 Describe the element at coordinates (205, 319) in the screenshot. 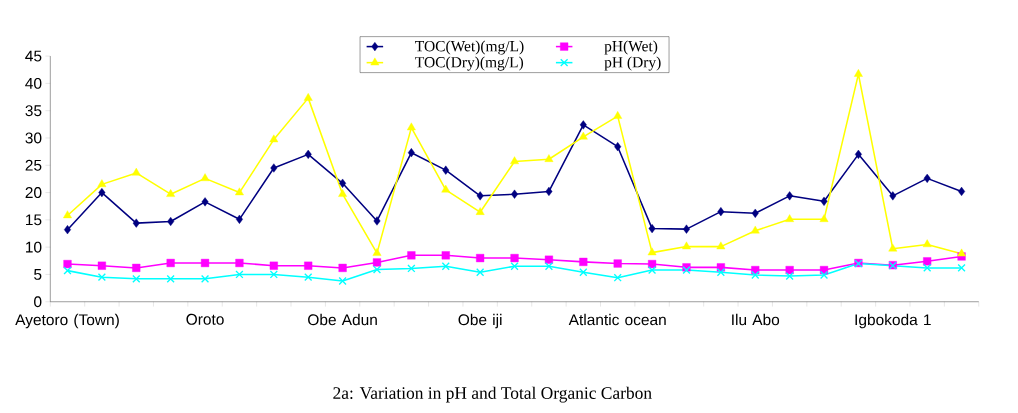

I see `x-tick-label: Oroto` at that location.